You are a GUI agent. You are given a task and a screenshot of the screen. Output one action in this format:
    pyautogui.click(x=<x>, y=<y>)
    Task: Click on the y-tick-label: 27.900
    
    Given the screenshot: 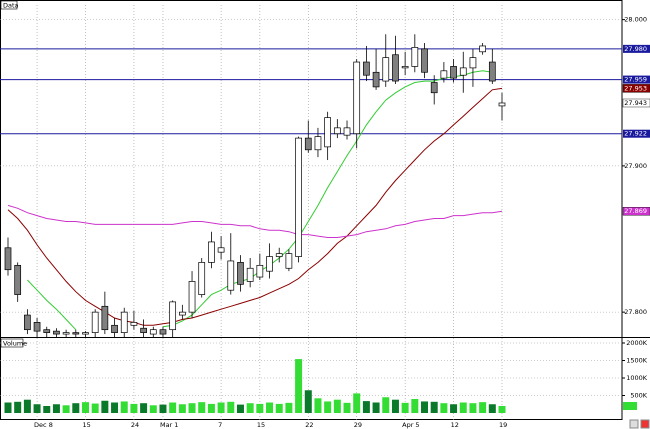 What is the action you would take?
    pyautogui.click(x=635, y=166)
    